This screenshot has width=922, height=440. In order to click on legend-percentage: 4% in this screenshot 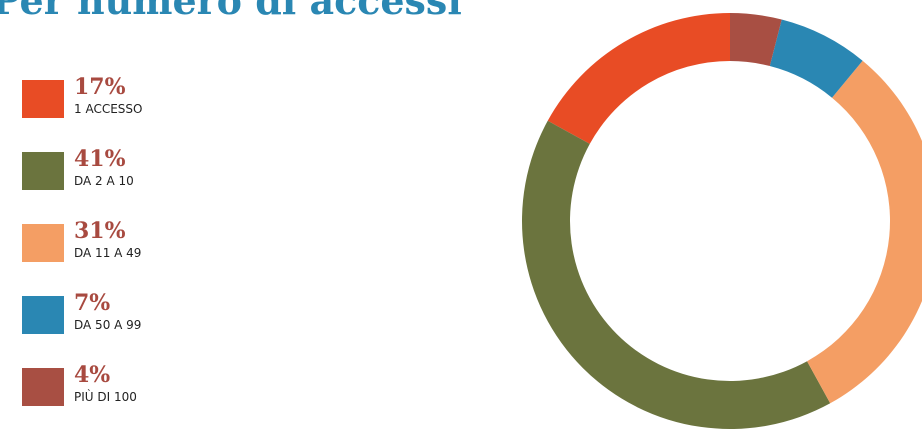, I will do `click(92, 375)`.